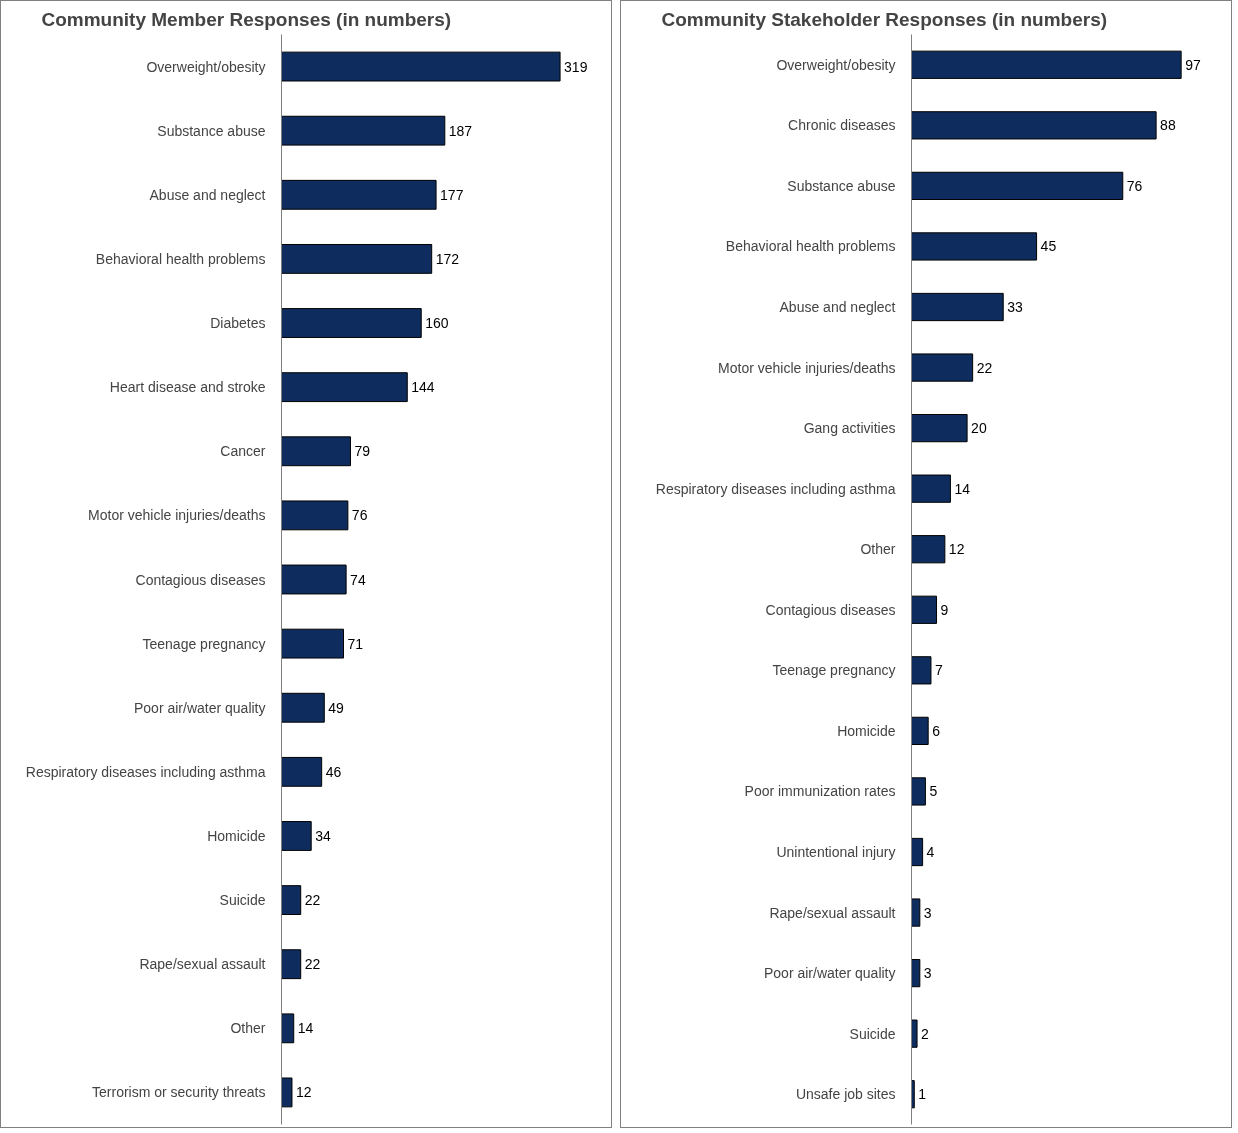 The image size is (1238, 1133). I want to click on y-tick-label: Cancer, so click(243, 451).